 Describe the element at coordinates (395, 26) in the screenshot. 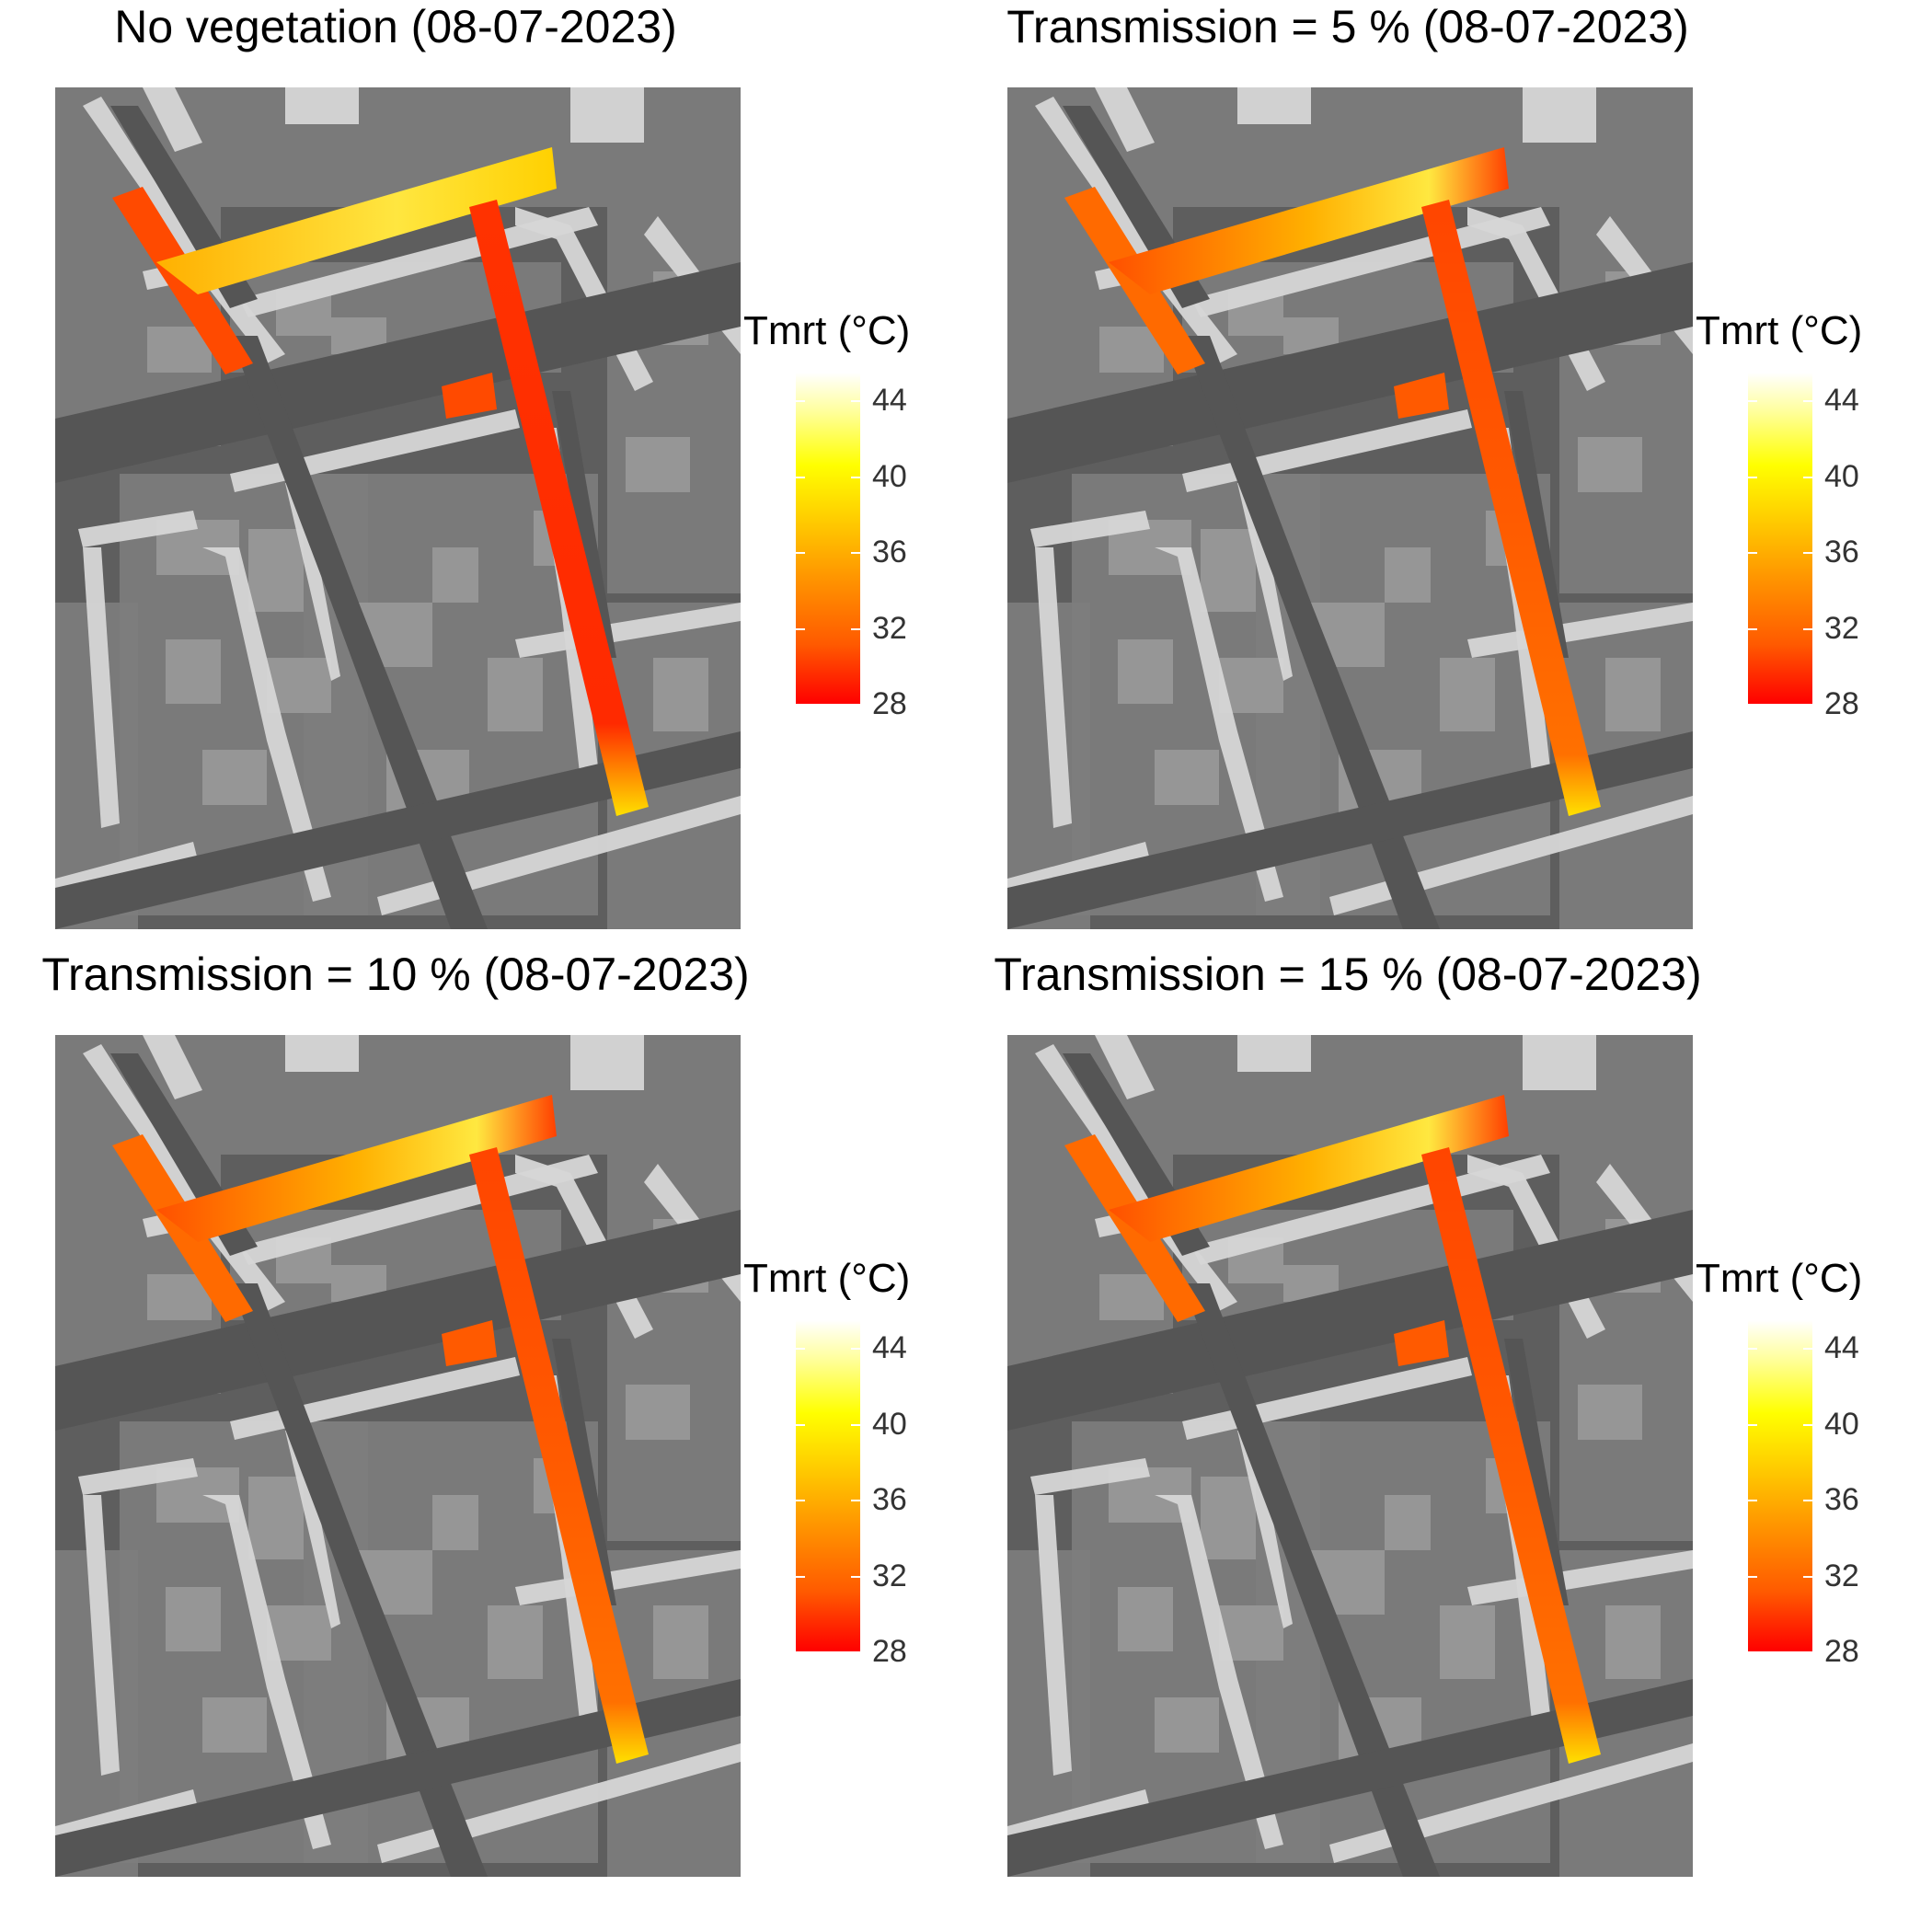

I see `panel-title: No vegetation (08-07-2023)` at that location.